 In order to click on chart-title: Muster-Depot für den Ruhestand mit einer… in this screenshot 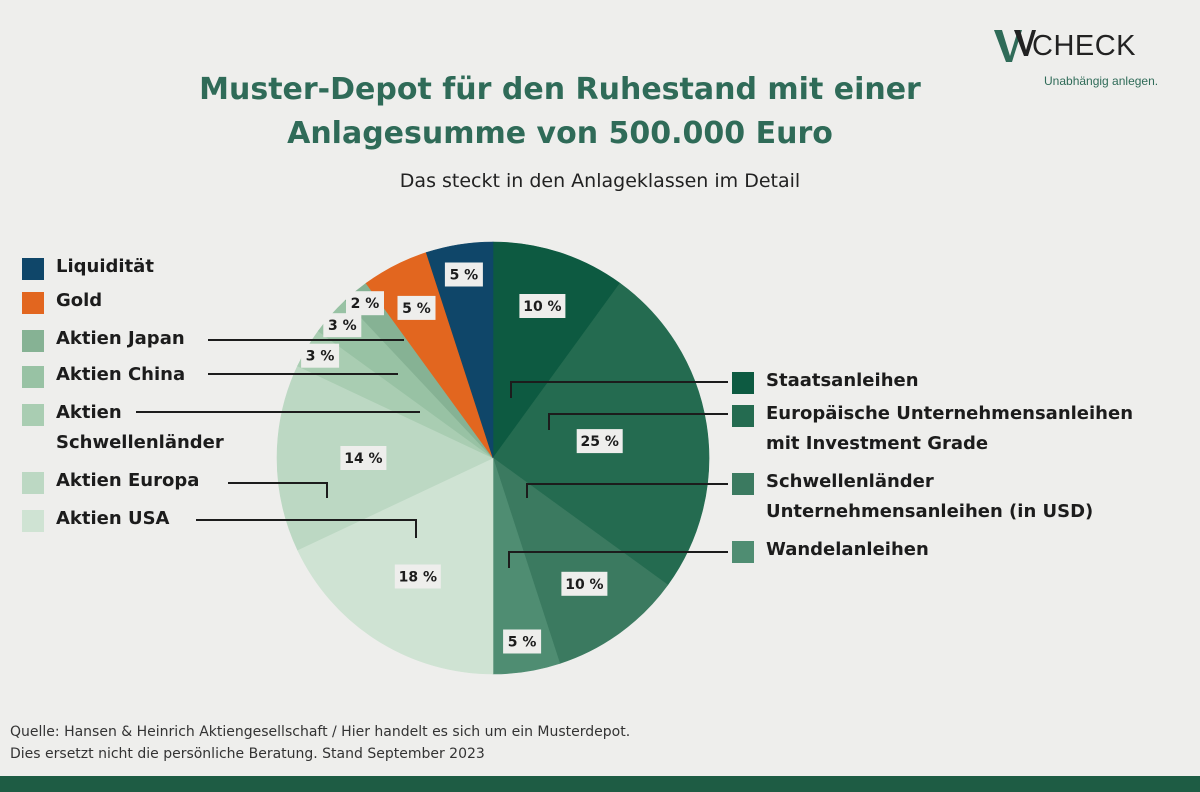, I will do `click(560, 112)`.